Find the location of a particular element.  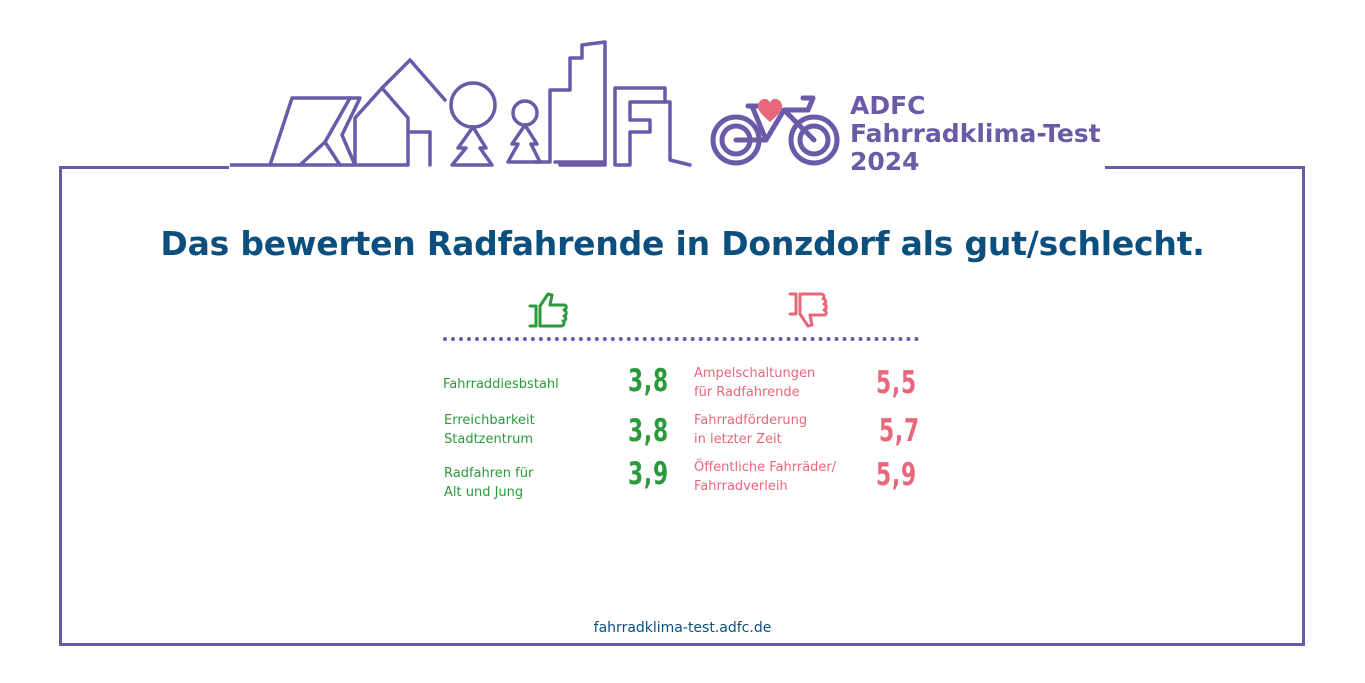

bad-item-value: 5,9 is located at coordinates (896, 475).